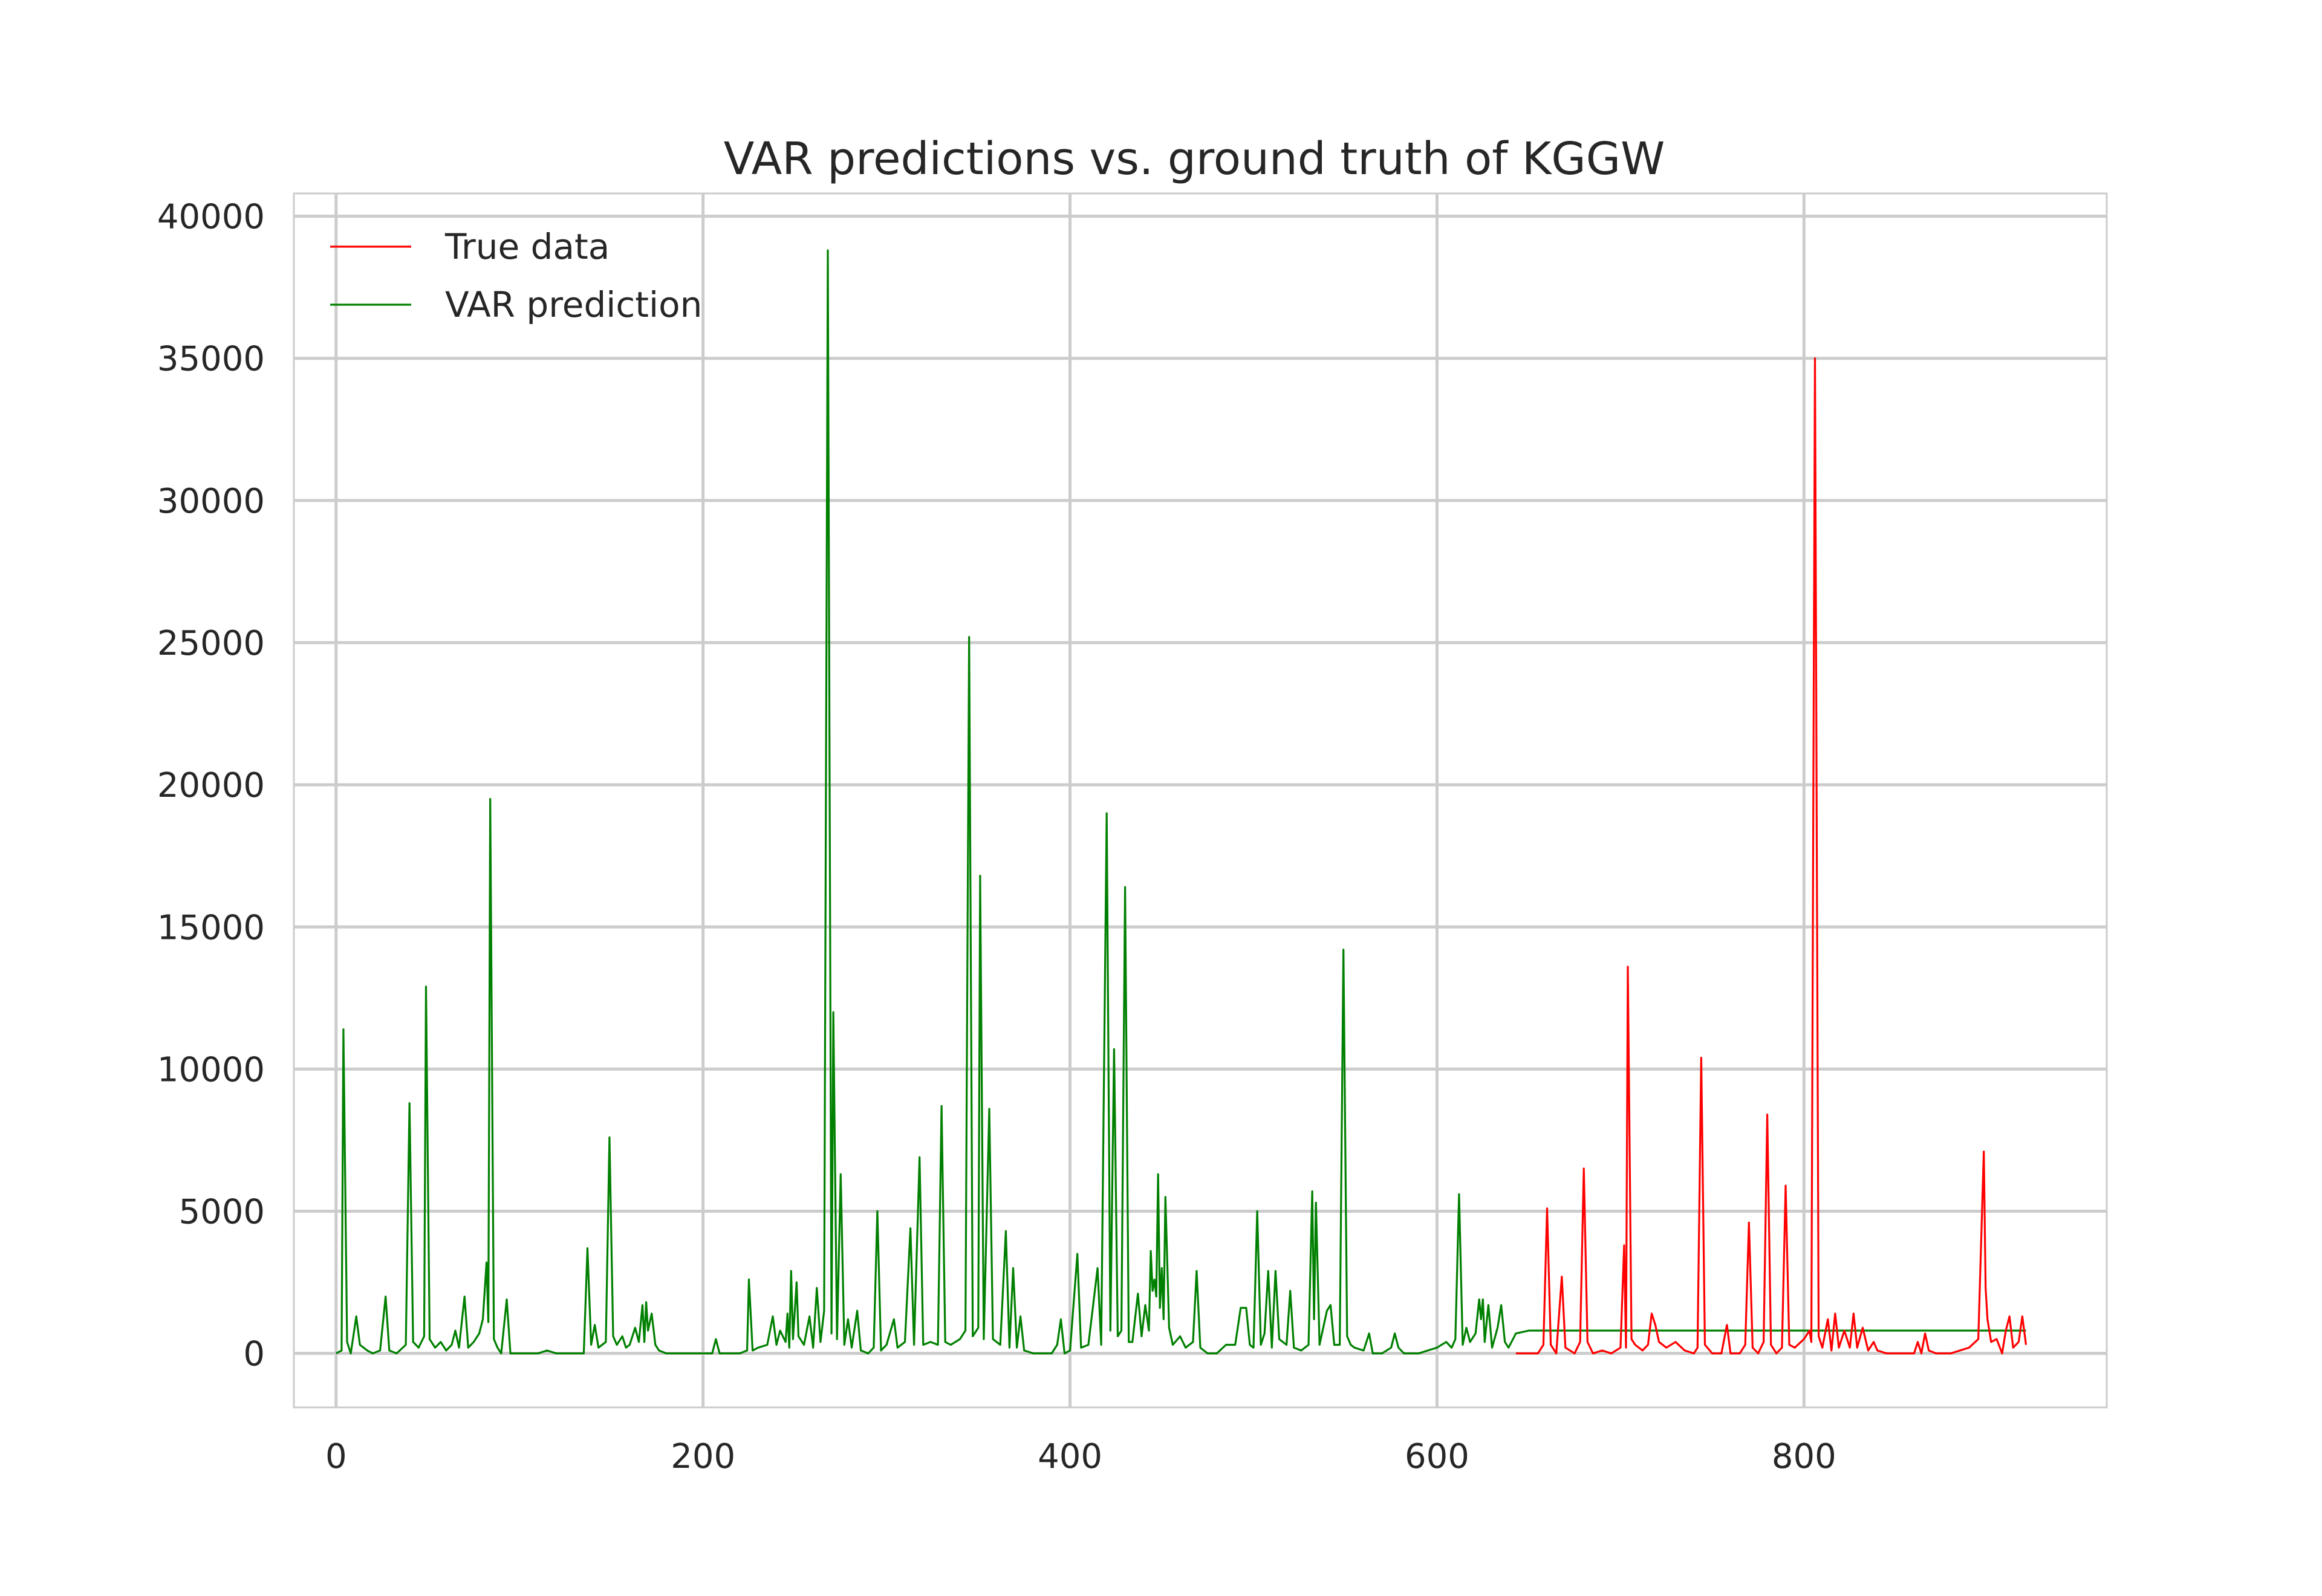 Image resolution: width=2322 pixels, height=1596 pixels. Describe the element at coordinates (336, 1456) in the screenshot. I see `x-tick-label: 0` at that location.